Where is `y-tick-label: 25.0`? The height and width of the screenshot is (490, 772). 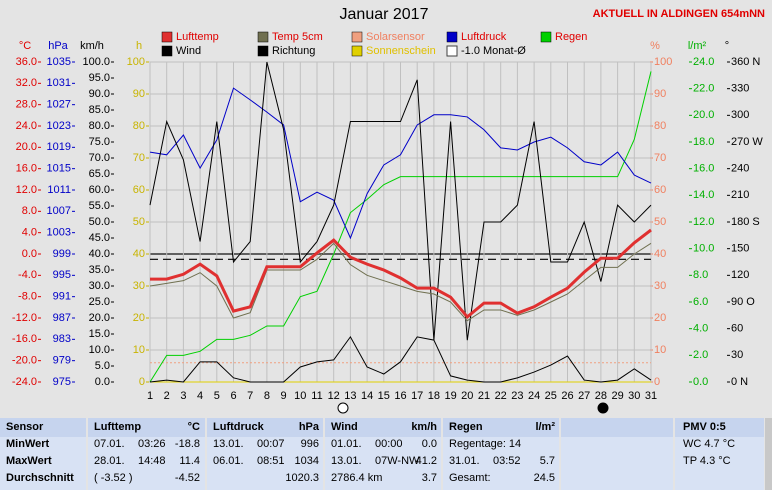 y-tick-label: 25.0 is located at coordinates (99, 302).